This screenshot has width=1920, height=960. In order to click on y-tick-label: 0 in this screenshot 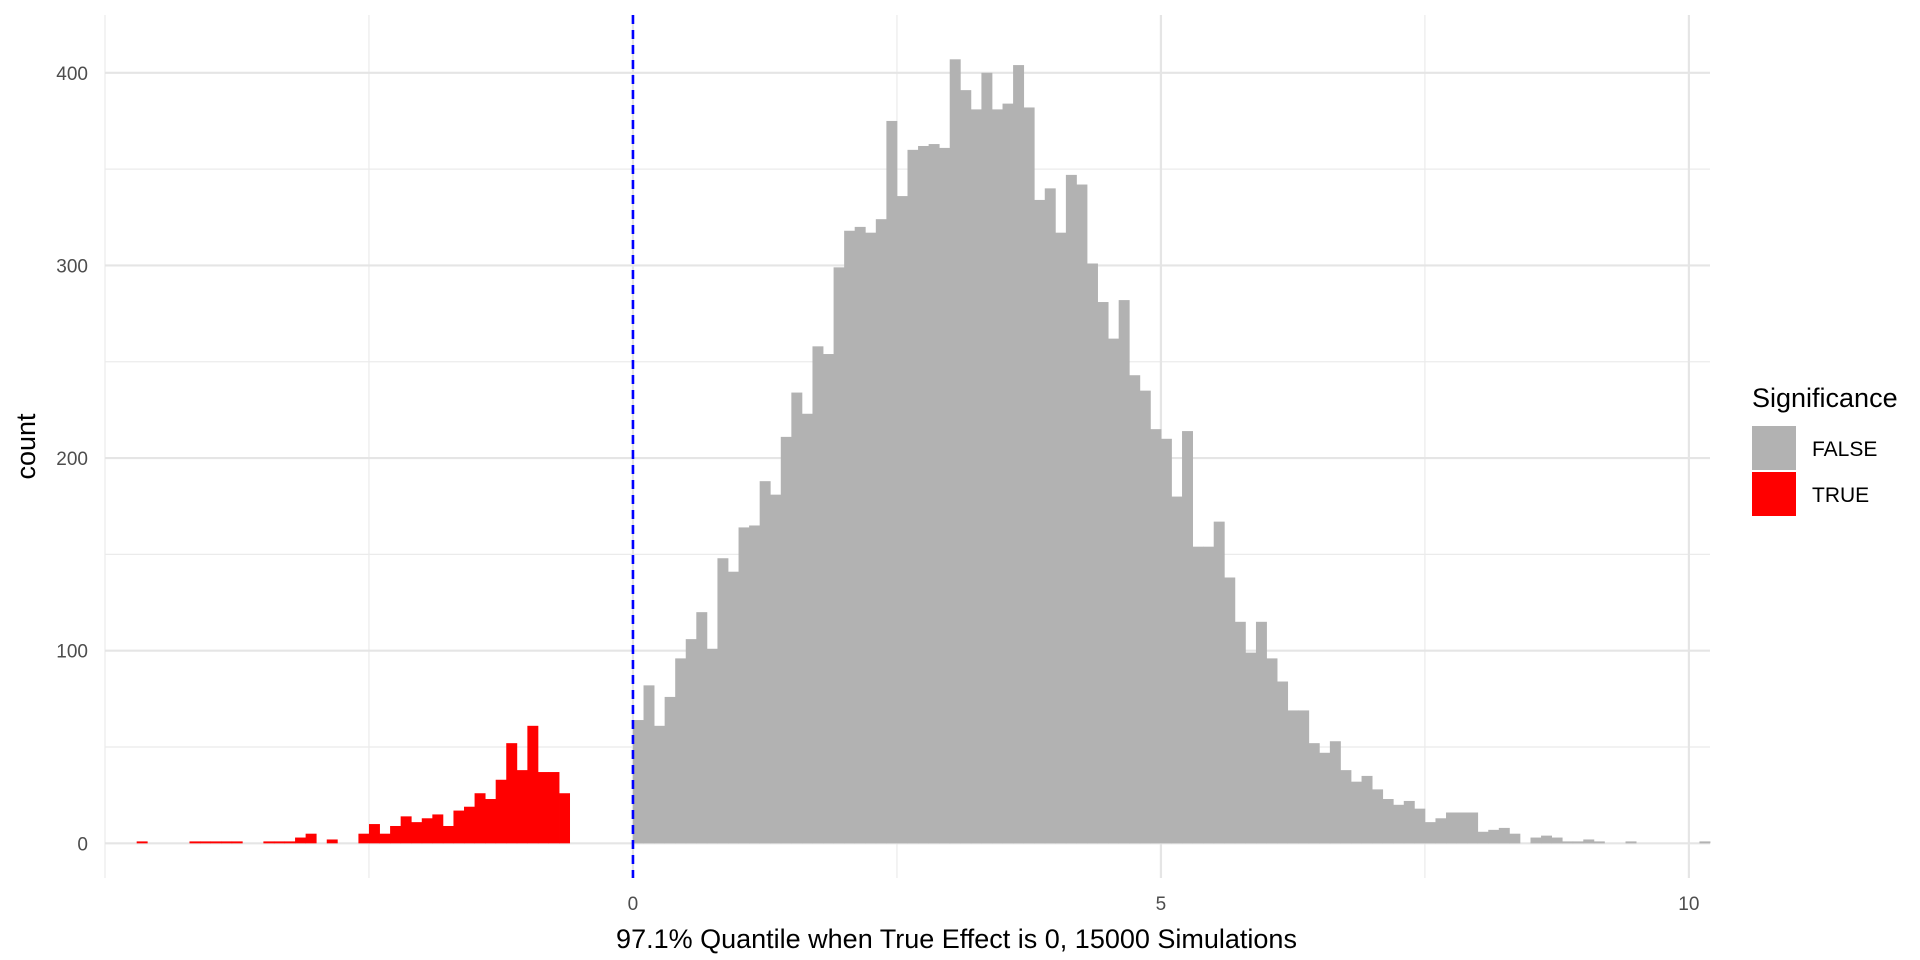, I will do `click(82, 844)`.